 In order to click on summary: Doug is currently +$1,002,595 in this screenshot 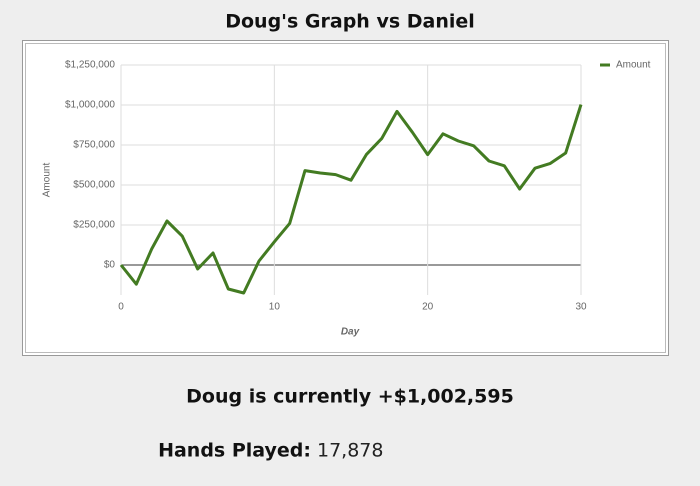, I will do `click(350, 397)`.